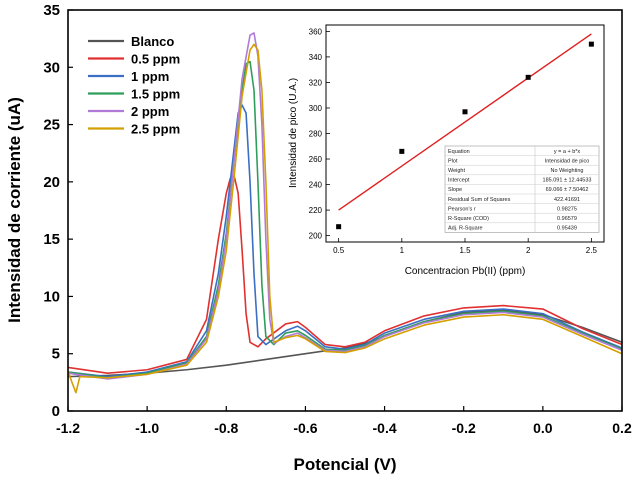 This screenshot has height=480, width=640. Describe the element at coordinates (51, 67) in the screenshot. I see `y-tick-label: 30` at that location.